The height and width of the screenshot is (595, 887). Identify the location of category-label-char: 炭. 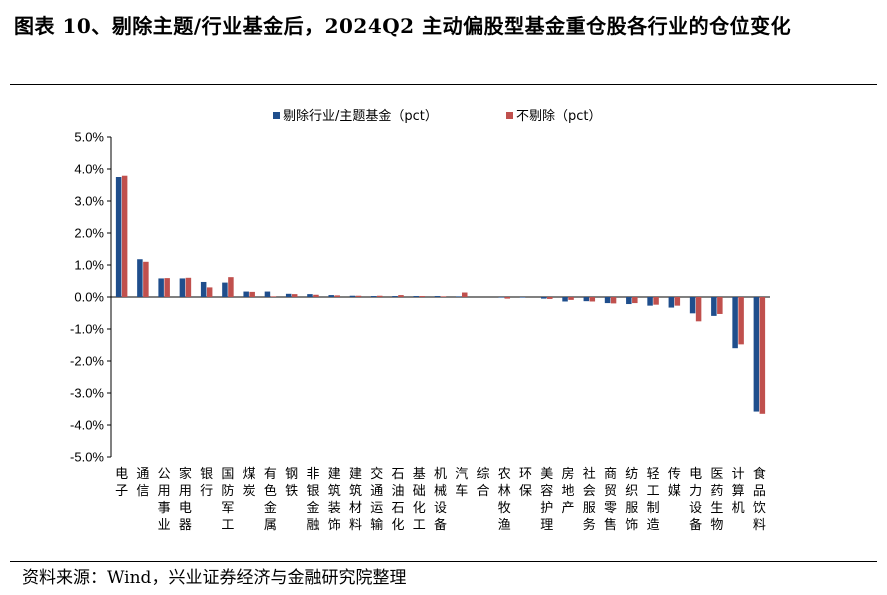
(249, 491).